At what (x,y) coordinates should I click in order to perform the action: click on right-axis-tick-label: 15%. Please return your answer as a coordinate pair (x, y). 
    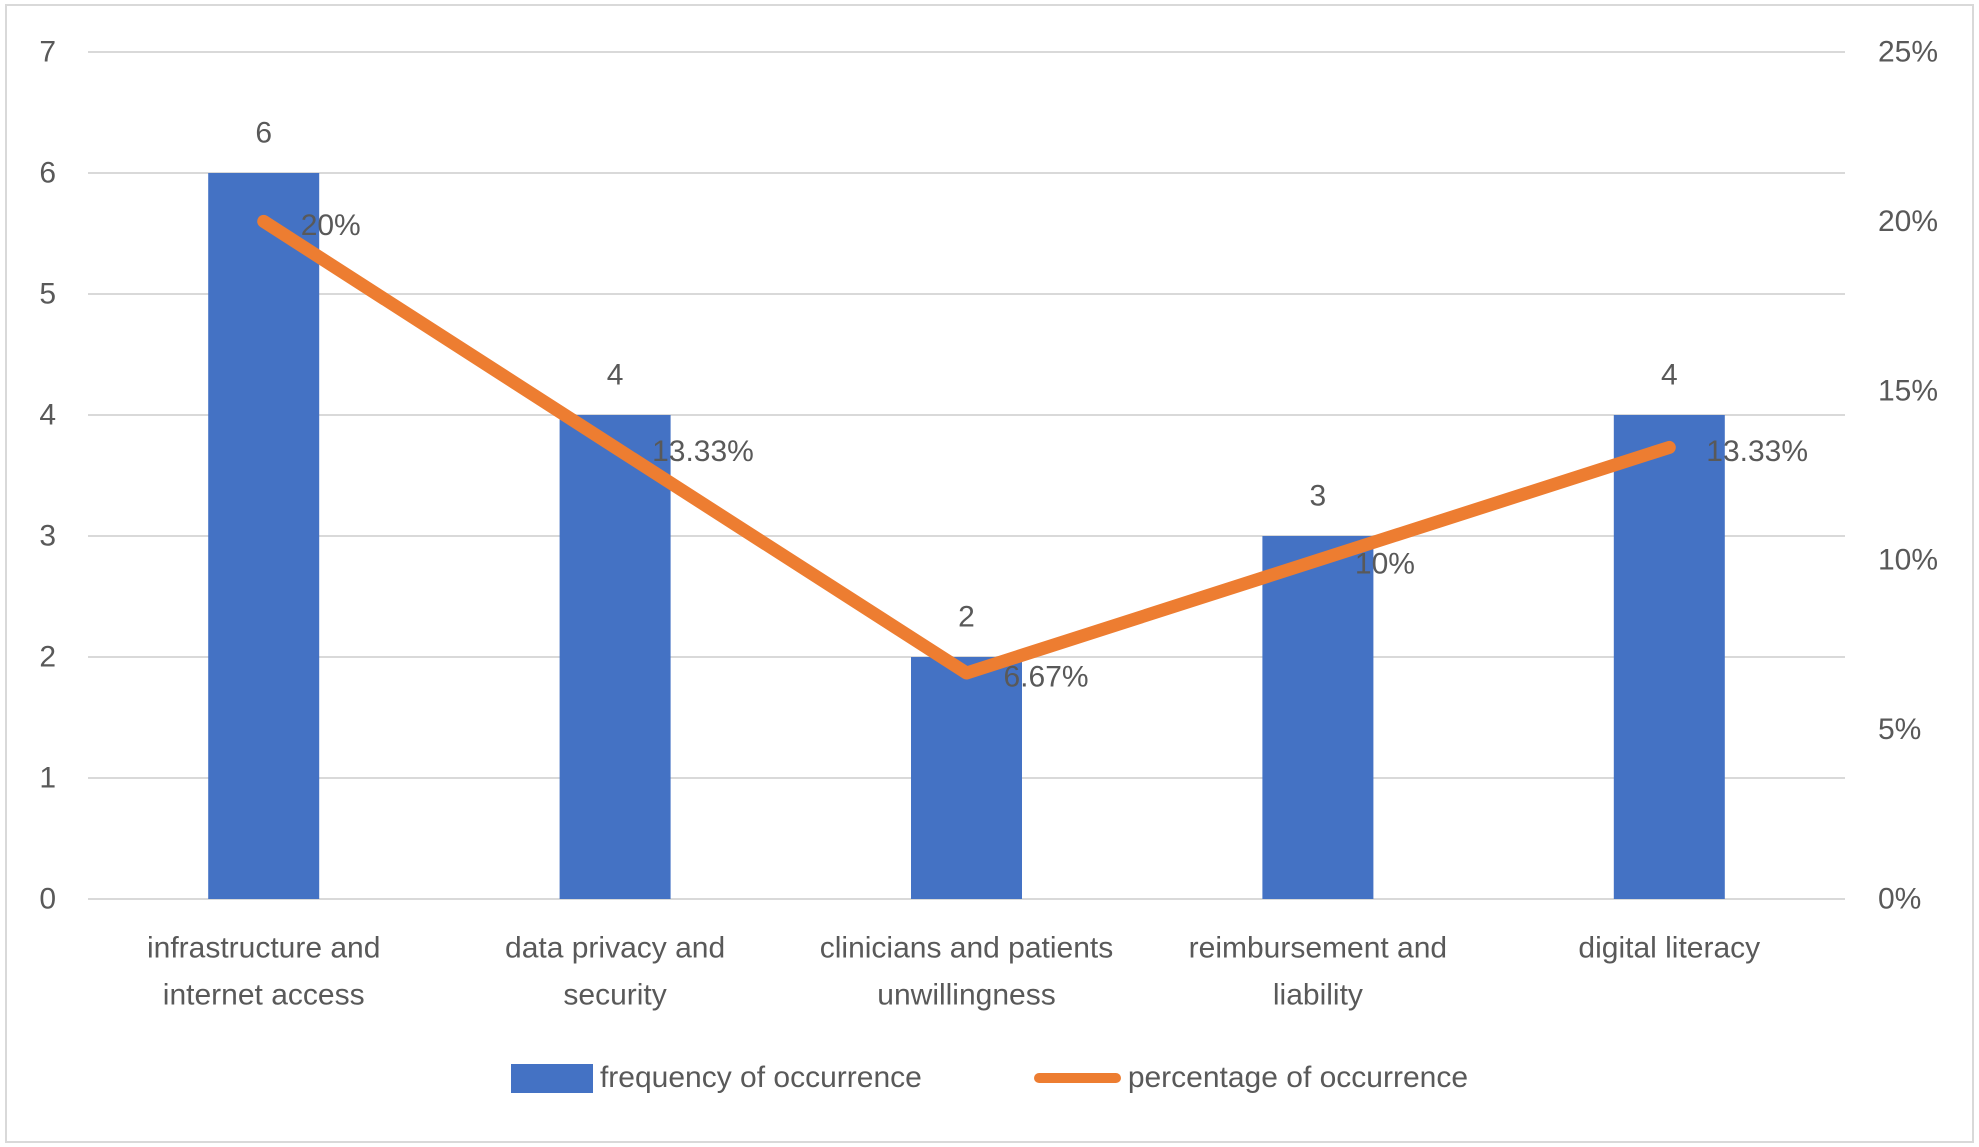
    Looking at the image, I should click on (1908, 390).